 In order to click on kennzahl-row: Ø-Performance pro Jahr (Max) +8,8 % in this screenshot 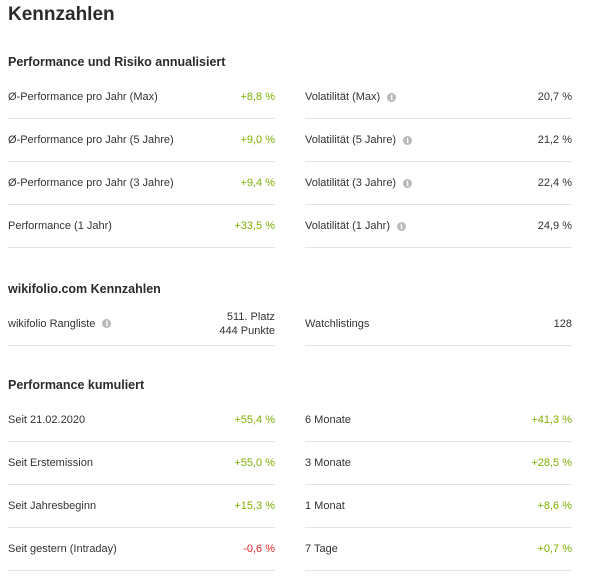, I will do `click(141, 97)`.